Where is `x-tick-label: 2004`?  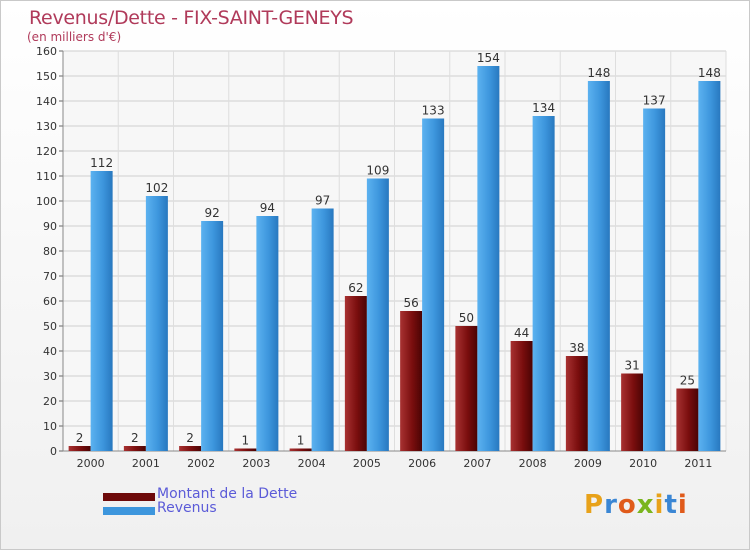
x-tick-label: 2004 is located at coordinates (312, 463).